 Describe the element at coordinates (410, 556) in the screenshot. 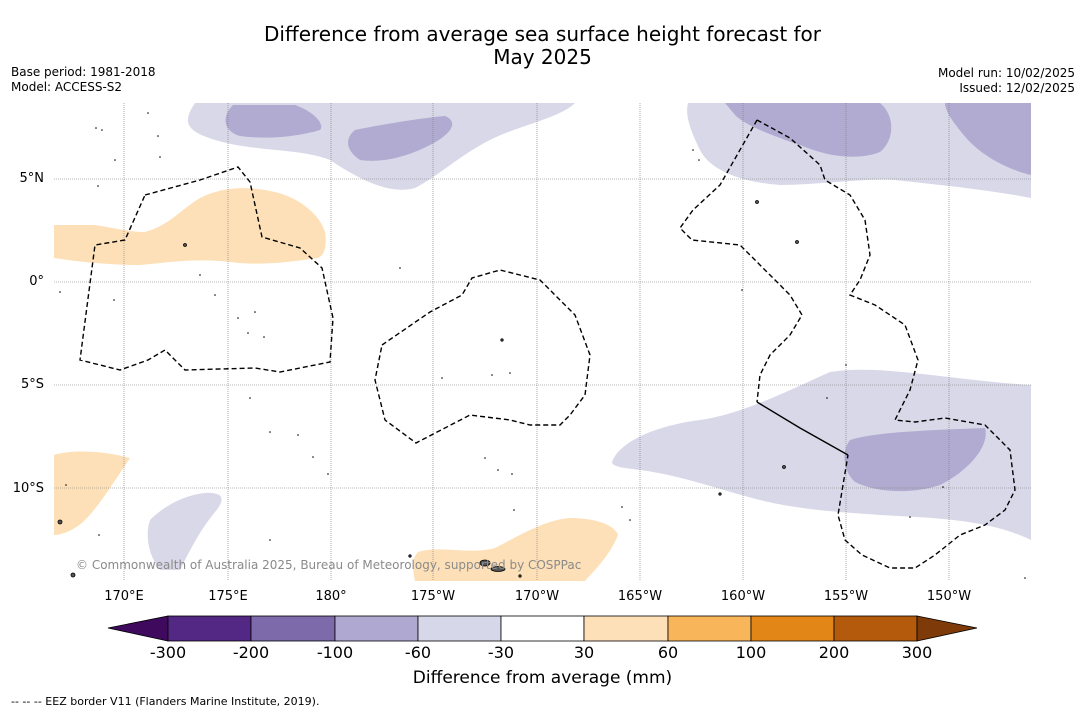

I see `island-wallis` at that location.